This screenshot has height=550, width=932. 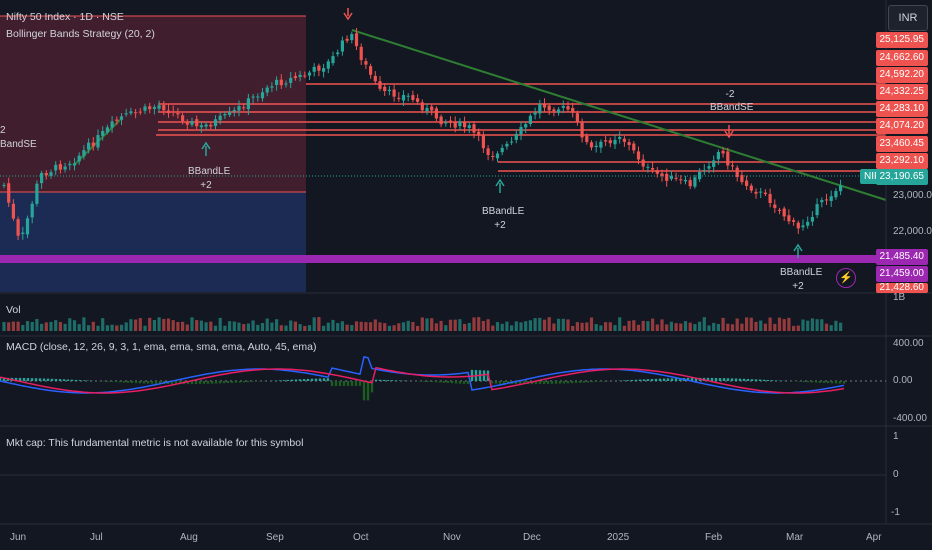 What do you see at coordinates (908, 343) in the screenshot?
I see `macd-axis-label: 400.00` at bounding box center [908, 343].